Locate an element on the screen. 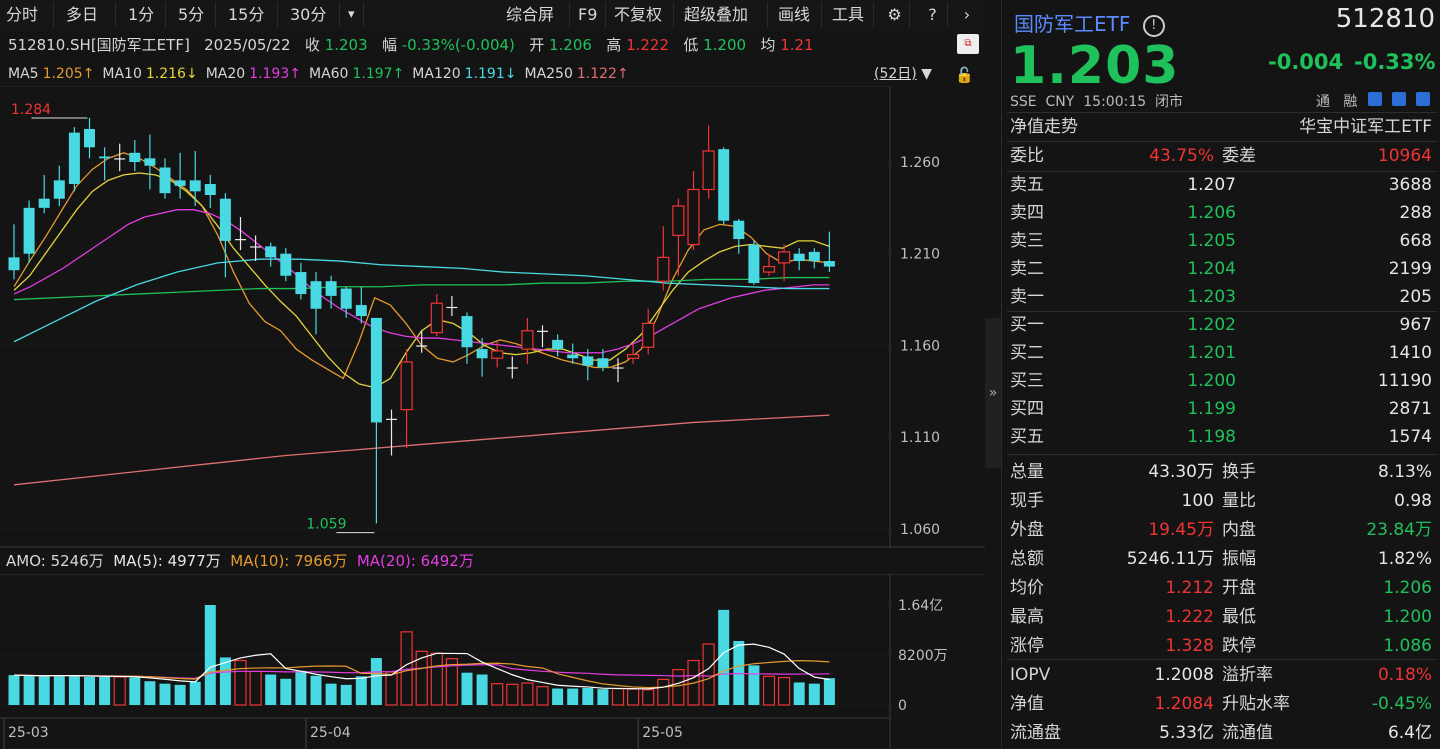 The height and width of the screenshot is (749, 1440). ma-name: MA10 is located at coordinates (122, 74).